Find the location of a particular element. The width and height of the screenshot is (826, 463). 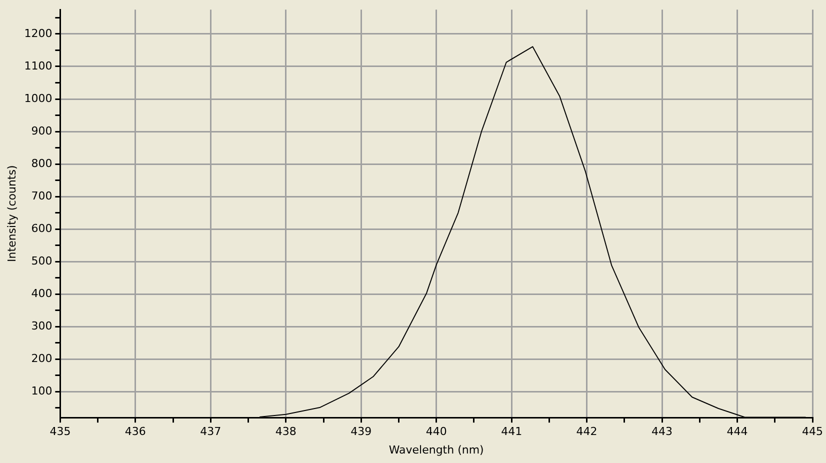

y-tick-label: 900 is located at coordinates (41, 131).